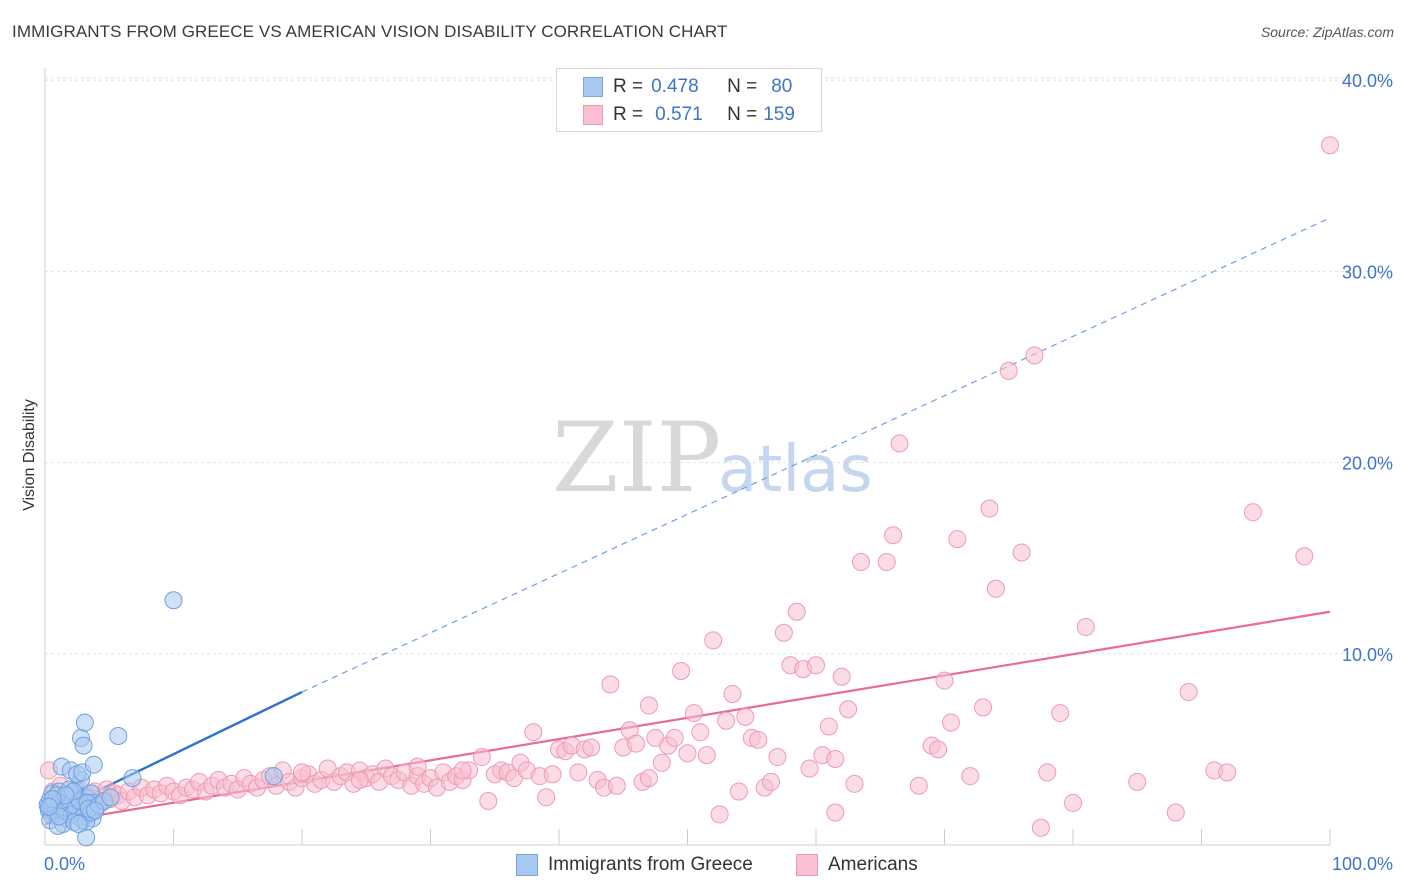 This screenshot has height=892, width=1406. What do you see at coordinates (742, 114) in the screenshot?
I see `legend-n-label: N =` at bounding box center [742, 114].